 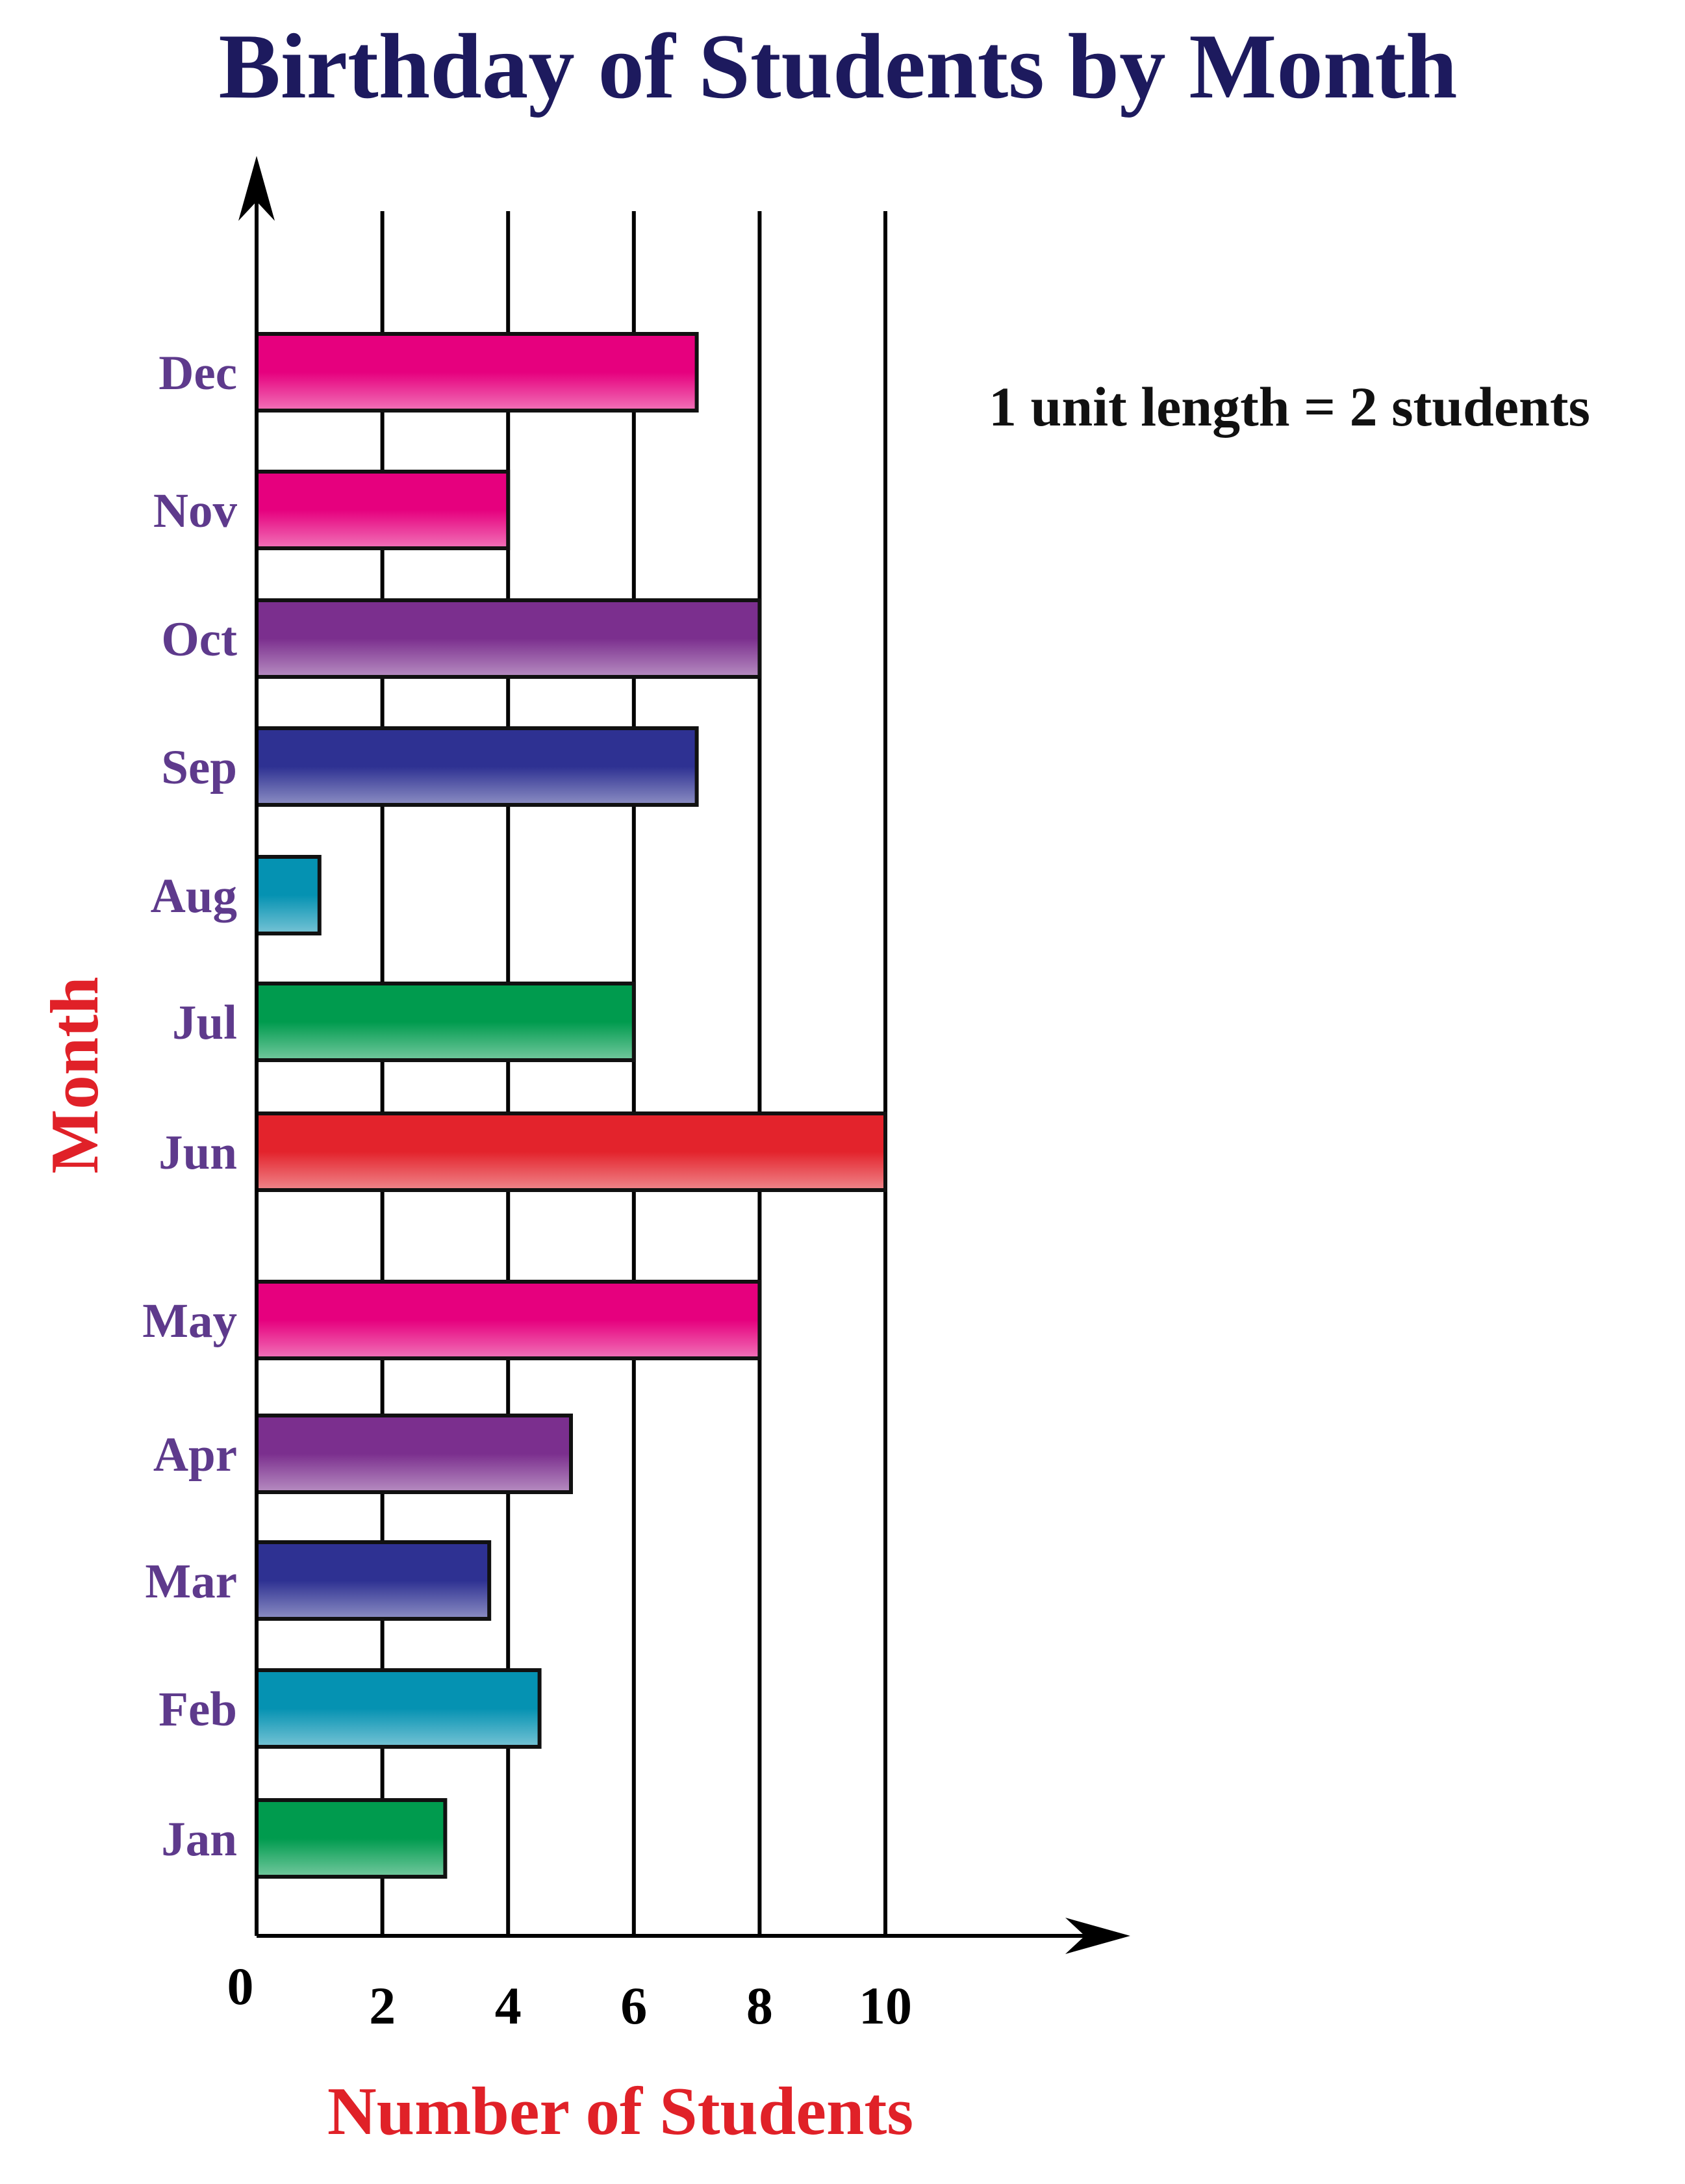 What do you see at coordinates (477, 373) in the screenshot?
I see `bar-dec` at bounding box center [477, 373].